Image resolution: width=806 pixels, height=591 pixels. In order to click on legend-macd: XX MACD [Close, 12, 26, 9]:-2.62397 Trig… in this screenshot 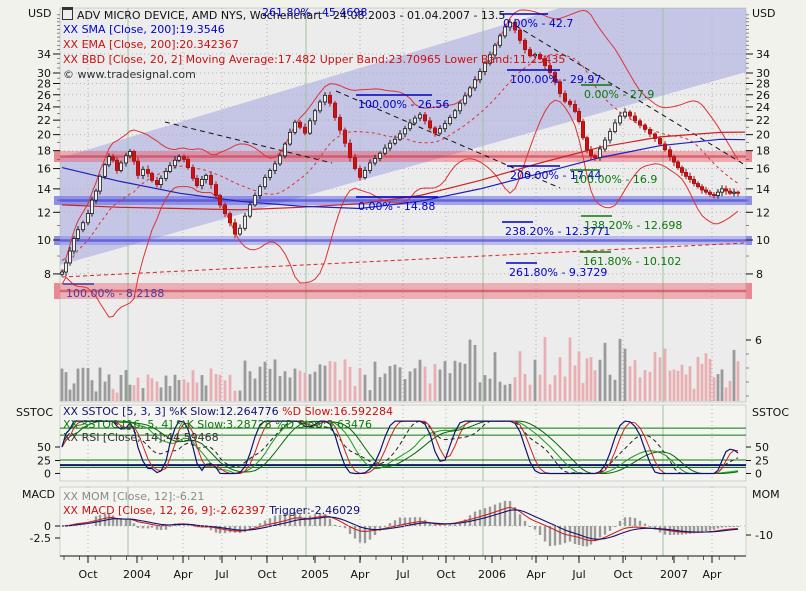, I will do `click(211, 511)`.